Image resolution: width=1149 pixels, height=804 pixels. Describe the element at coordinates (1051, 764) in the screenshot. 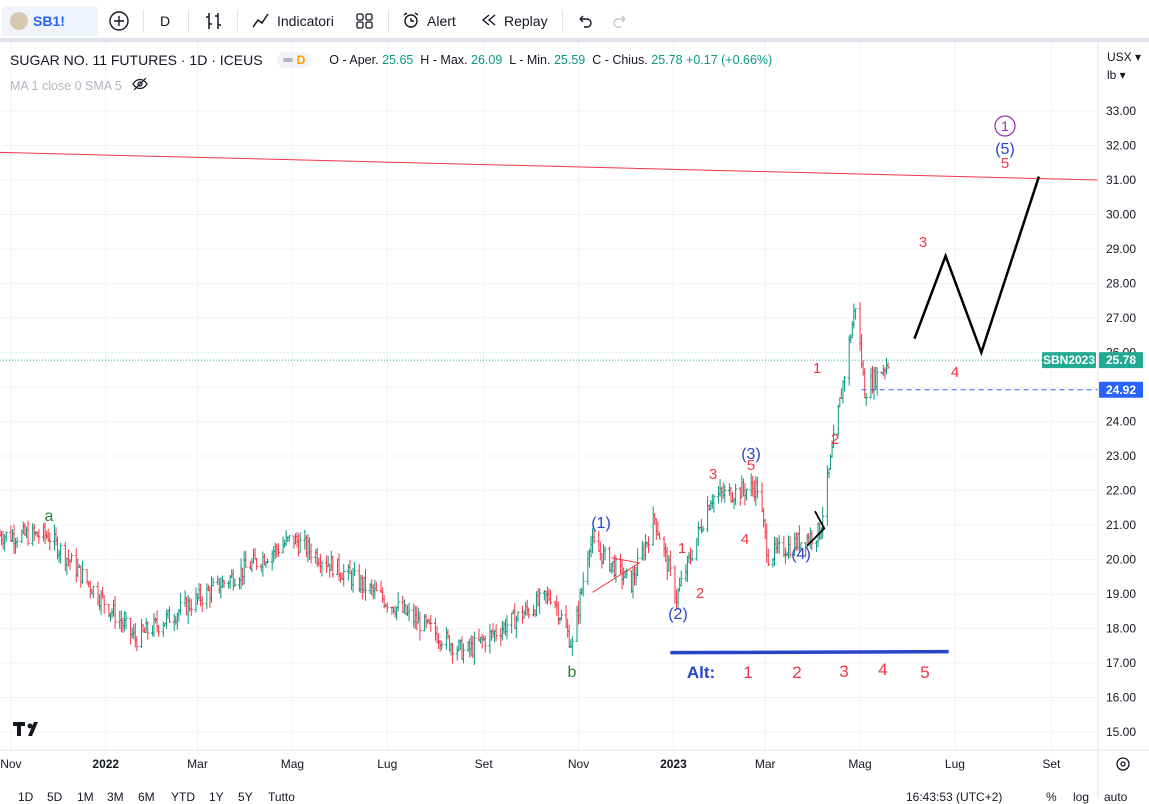

I see `time-tick-label: Set` at that location.